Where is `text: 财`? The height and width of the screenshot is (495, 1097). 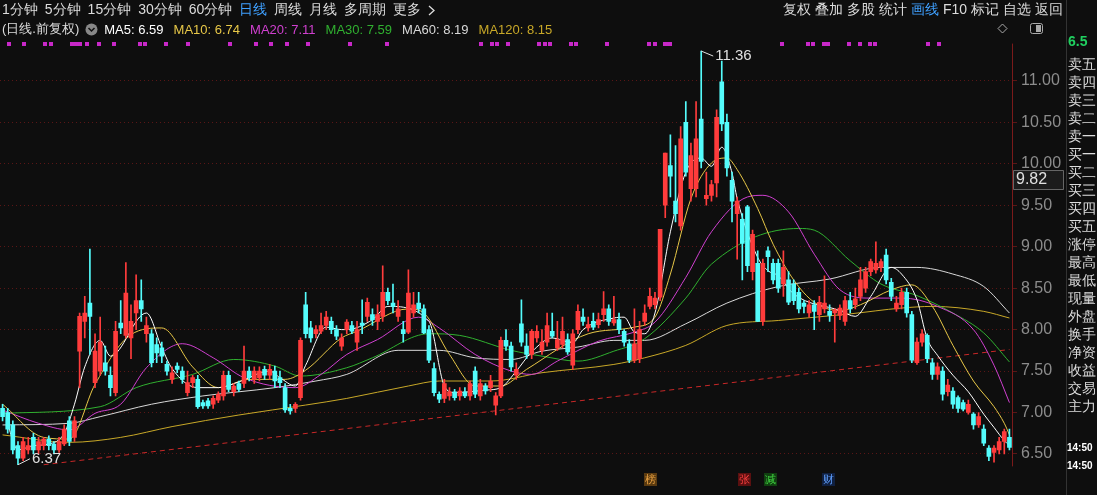
text: 财 is located at coordinates (828, 479).